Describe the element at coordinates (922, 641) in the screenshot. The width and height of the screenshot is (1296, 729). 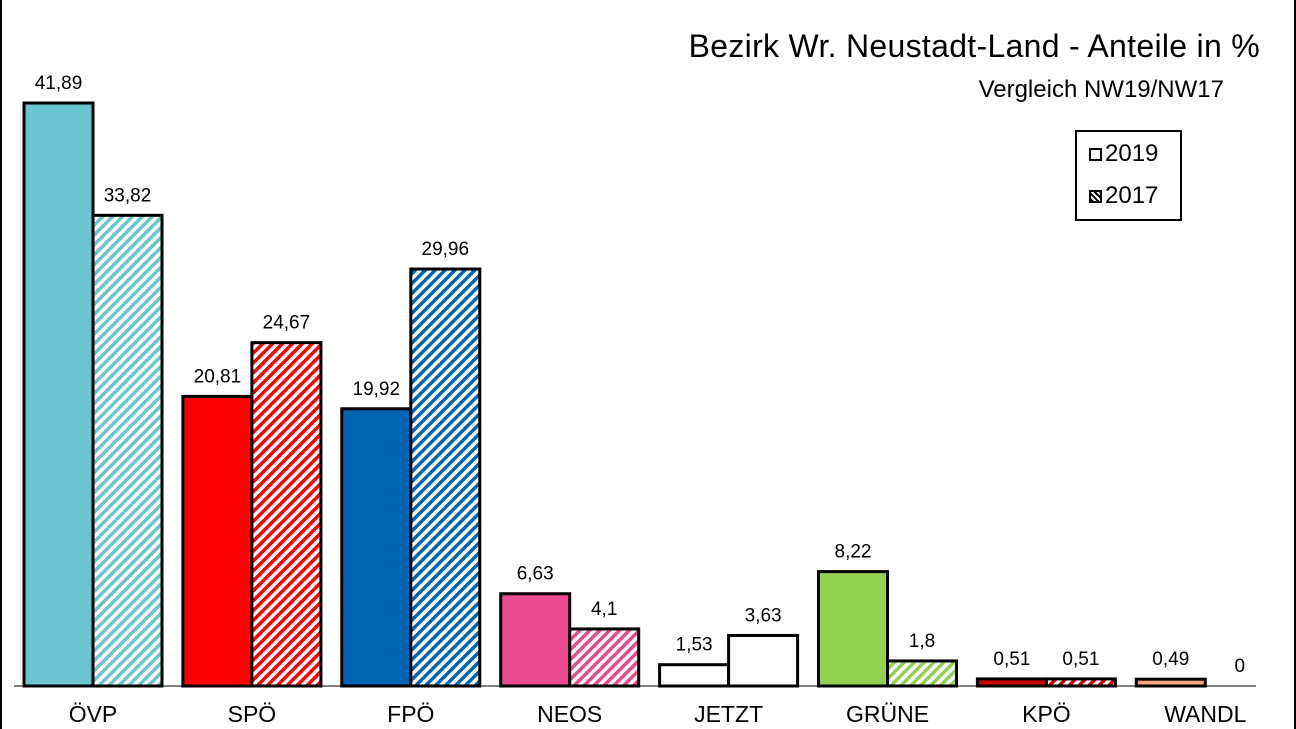
I see `value-label-grüne-2017: 1,8` at that location.